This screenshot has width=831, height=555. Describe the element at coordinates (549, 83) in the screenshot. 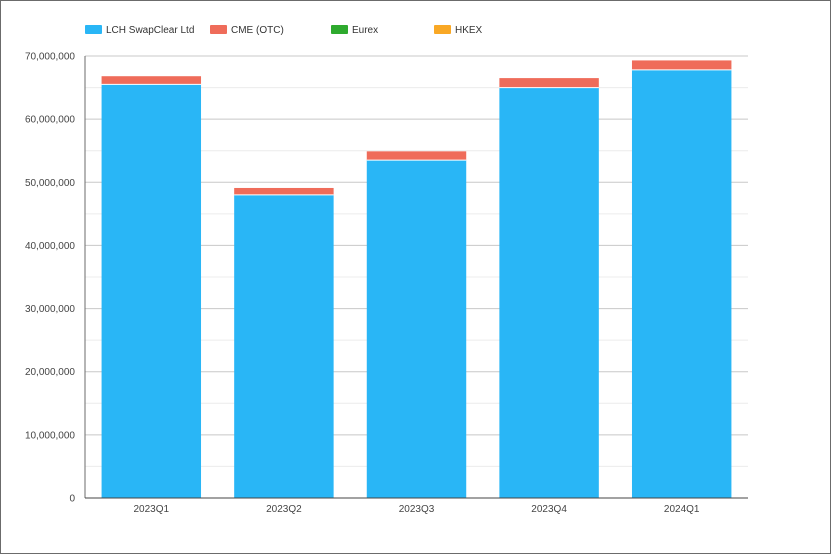

I see `bar-cme-otc--2023Q4` at that location.